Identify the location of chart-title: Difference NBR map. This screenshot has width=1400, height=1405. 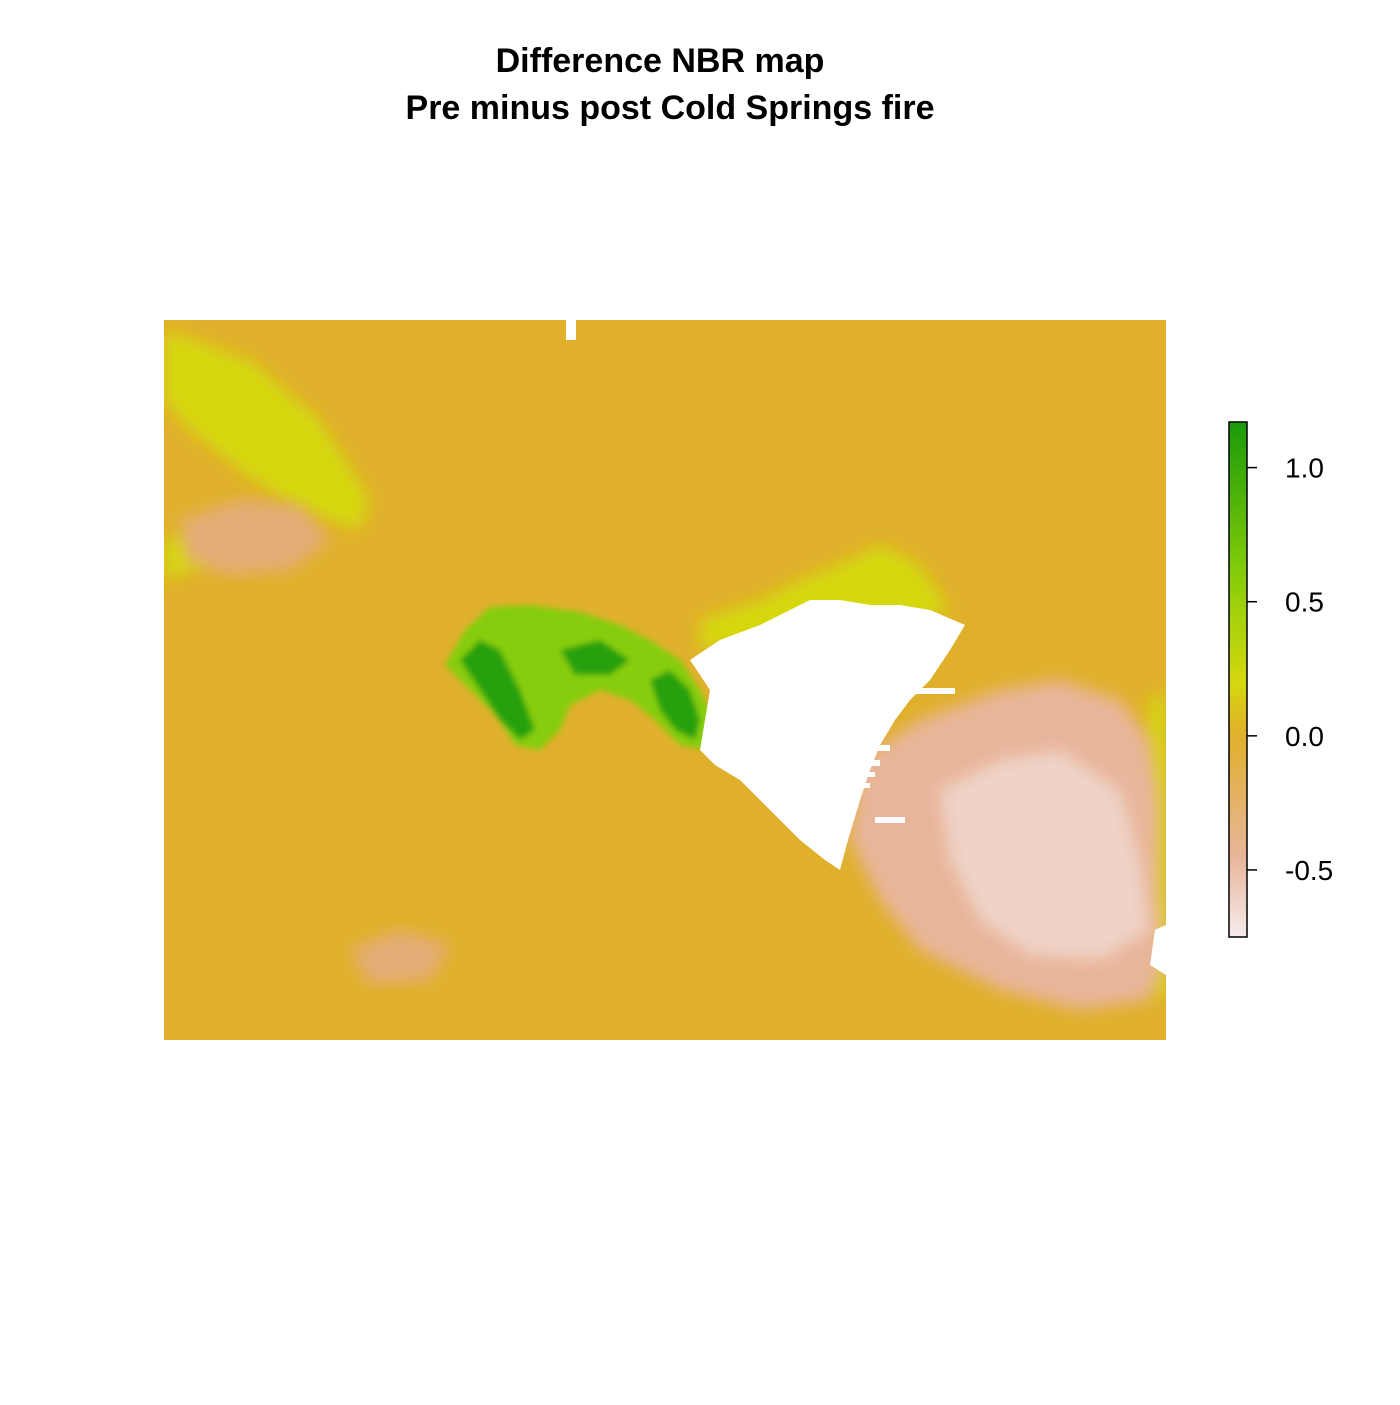
(660, 61).